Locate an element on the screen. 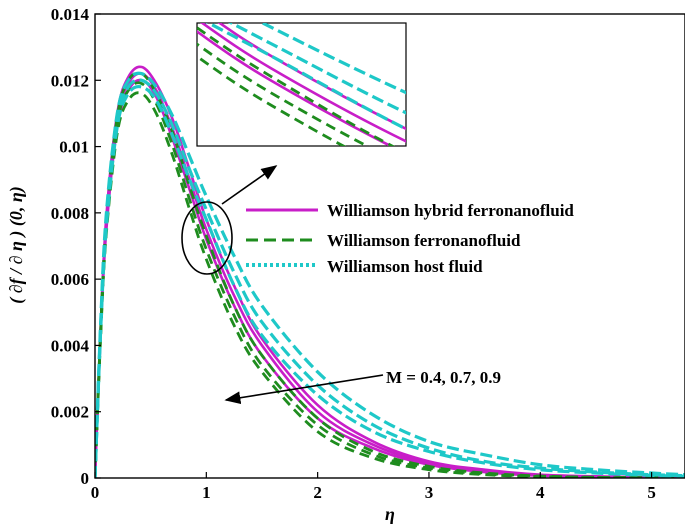  y-tick-label: 0.01 is located at coordinates (74, 147).